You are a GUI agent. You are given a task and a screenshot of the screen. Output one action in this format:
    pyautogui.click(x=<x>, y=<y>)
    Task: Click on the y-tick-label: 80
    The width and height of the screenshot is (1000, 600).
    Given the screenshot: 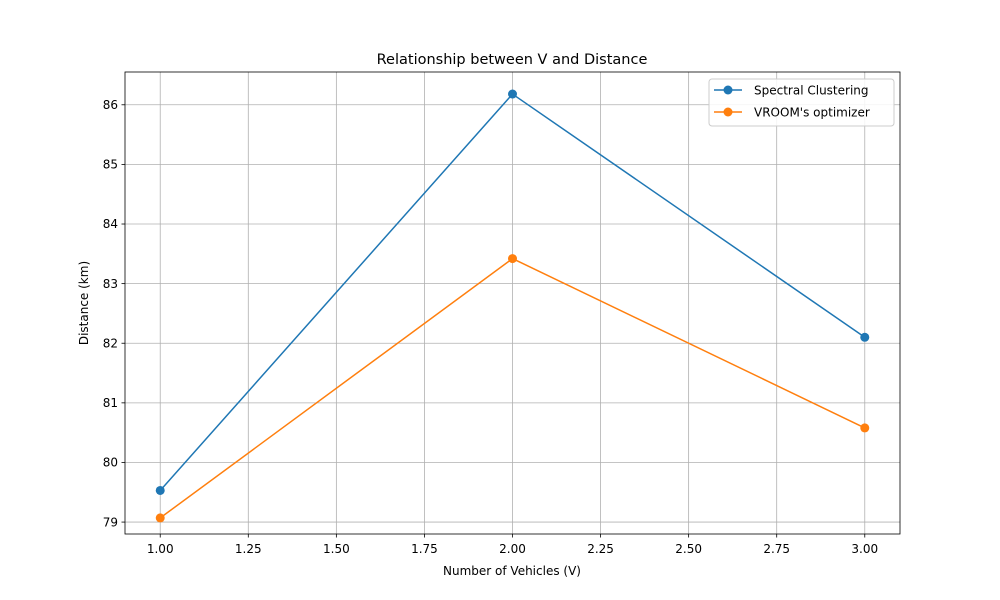 What is the action you would take?
    pyautogui.click(x=110, y=463)
    